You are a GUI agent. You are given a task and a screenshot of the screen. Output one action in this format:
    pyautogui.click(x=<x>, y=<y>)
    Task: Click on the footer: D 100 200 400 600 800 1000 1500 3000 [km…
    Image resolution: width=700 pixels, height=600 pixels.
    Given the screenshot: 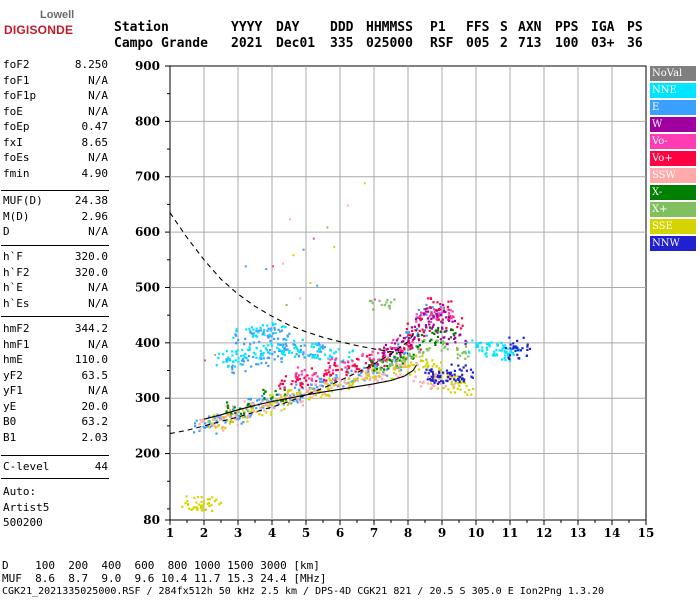 What is the action you would take?
    pyautogui.click(x=303, y=578)
    